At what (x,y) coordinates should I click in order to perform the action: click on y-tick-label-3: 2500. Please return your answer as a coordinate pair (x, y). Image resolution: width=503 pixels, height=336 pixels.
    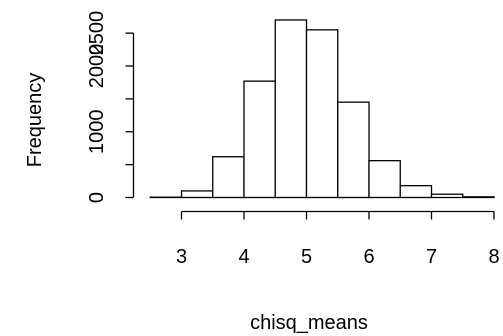
    Looking at the image, I should click on (97, 33).